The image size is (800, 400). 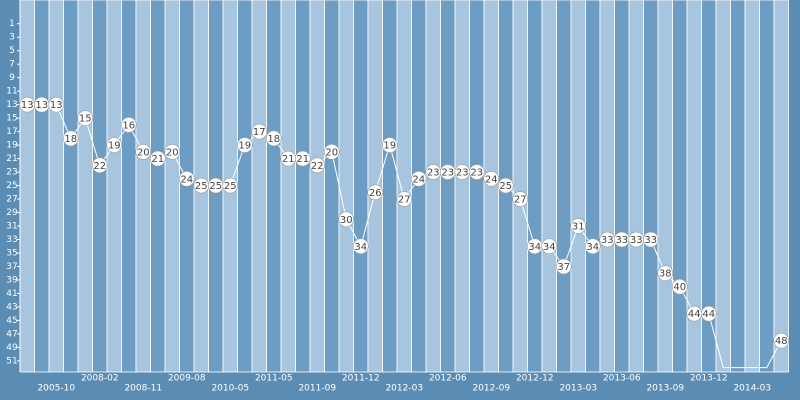 I want to click on point: 24, so click(x=418, y=179).